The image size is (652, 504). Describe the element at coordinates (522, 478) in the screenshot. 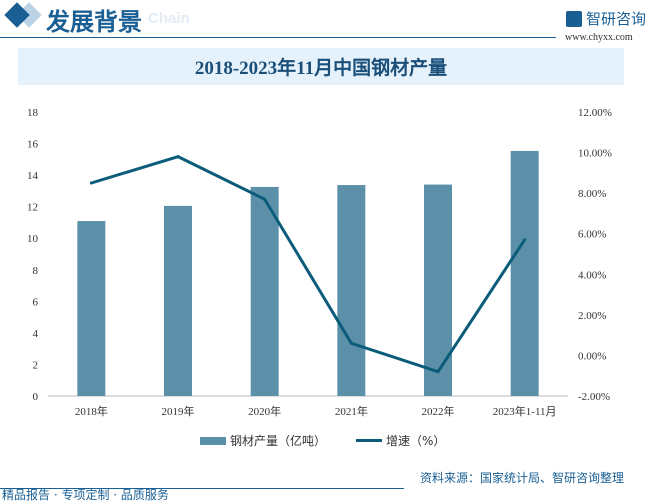

I see `source-note: 资料来源：国家统计局、智研咨询整理` at that location.